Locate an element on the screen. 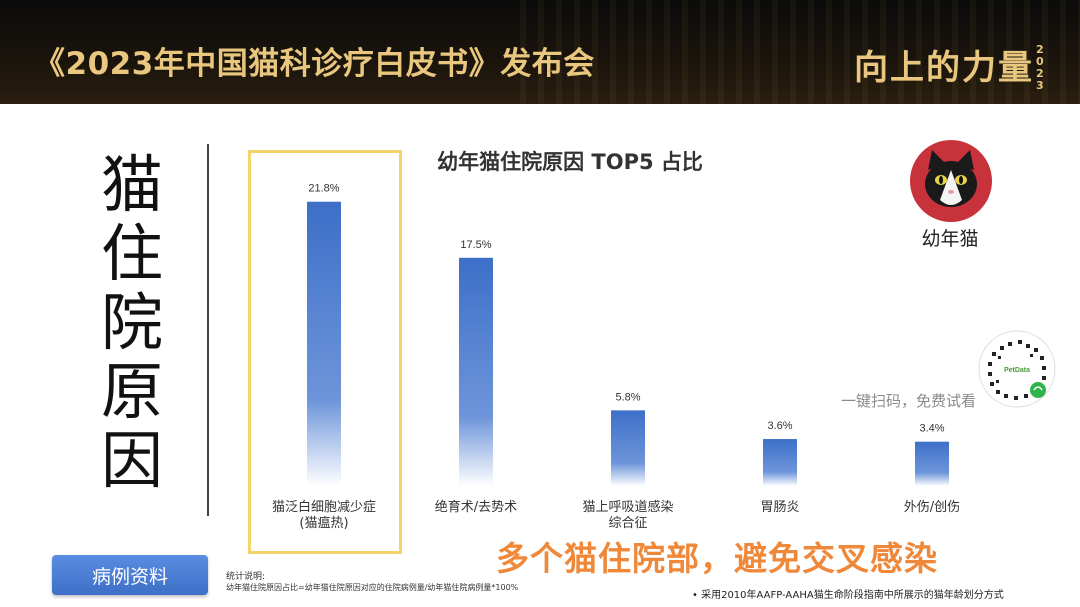 Image resolution: width=1080 pixels, height=607 pixels. event-logo: 向上的力量 is located at coordinates (944, 68).